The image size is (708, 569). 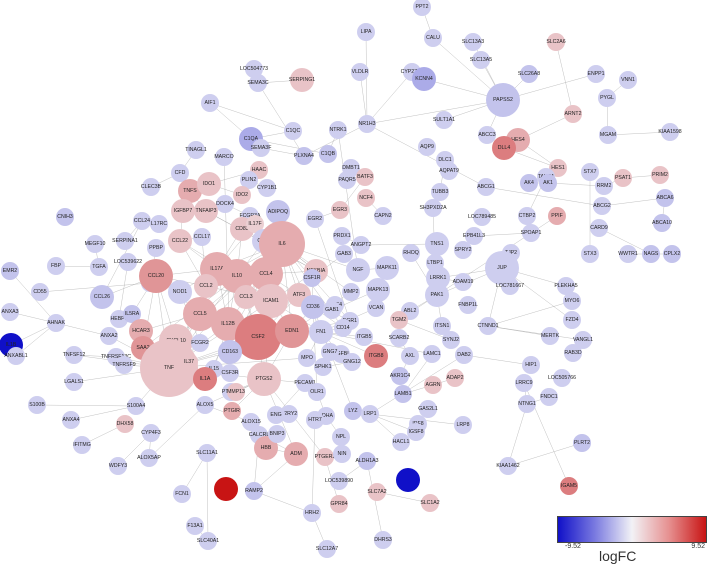 I want to click on node-label: MYO6, so click(x=572, y=301).